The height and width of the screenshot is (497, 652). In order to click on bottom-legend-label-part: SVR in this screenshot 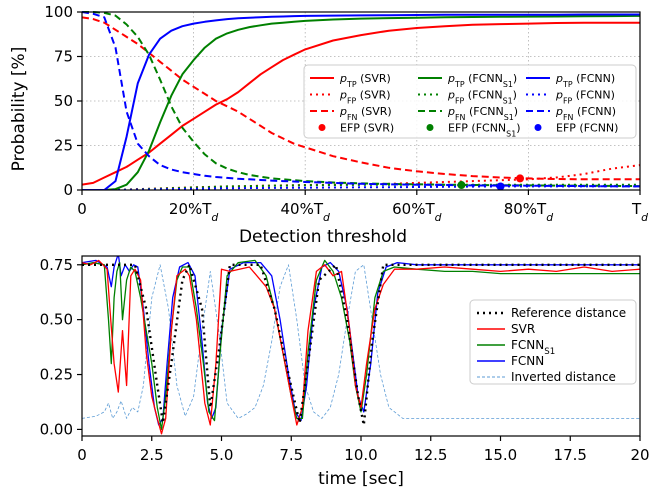, I will do `click(523, 329)`.